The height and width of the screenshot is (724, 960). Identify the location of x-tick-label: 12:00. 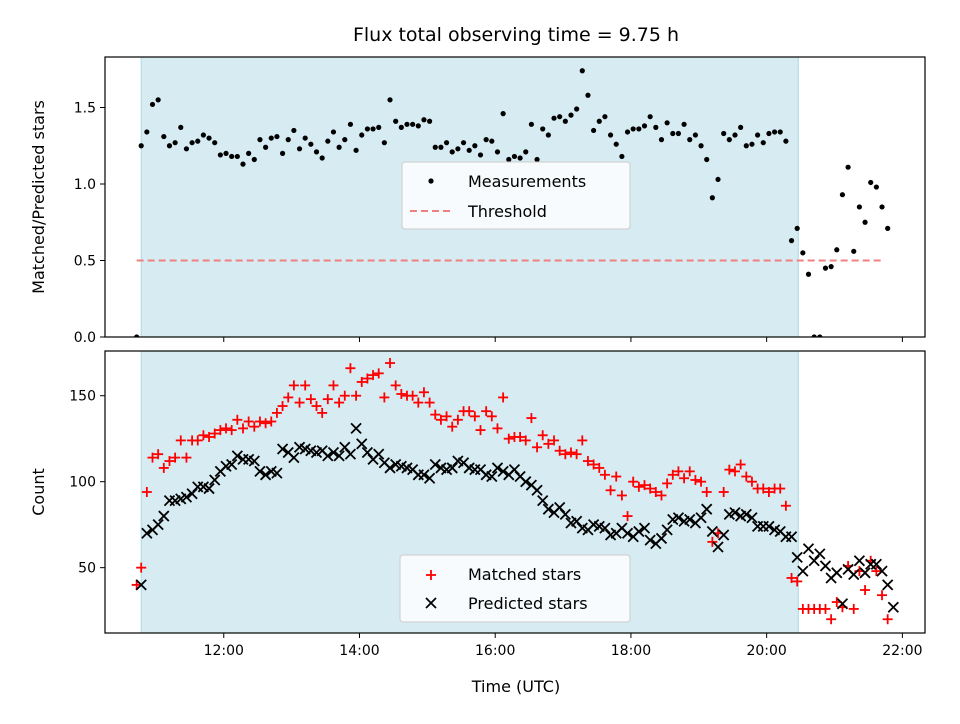
(224, 651).